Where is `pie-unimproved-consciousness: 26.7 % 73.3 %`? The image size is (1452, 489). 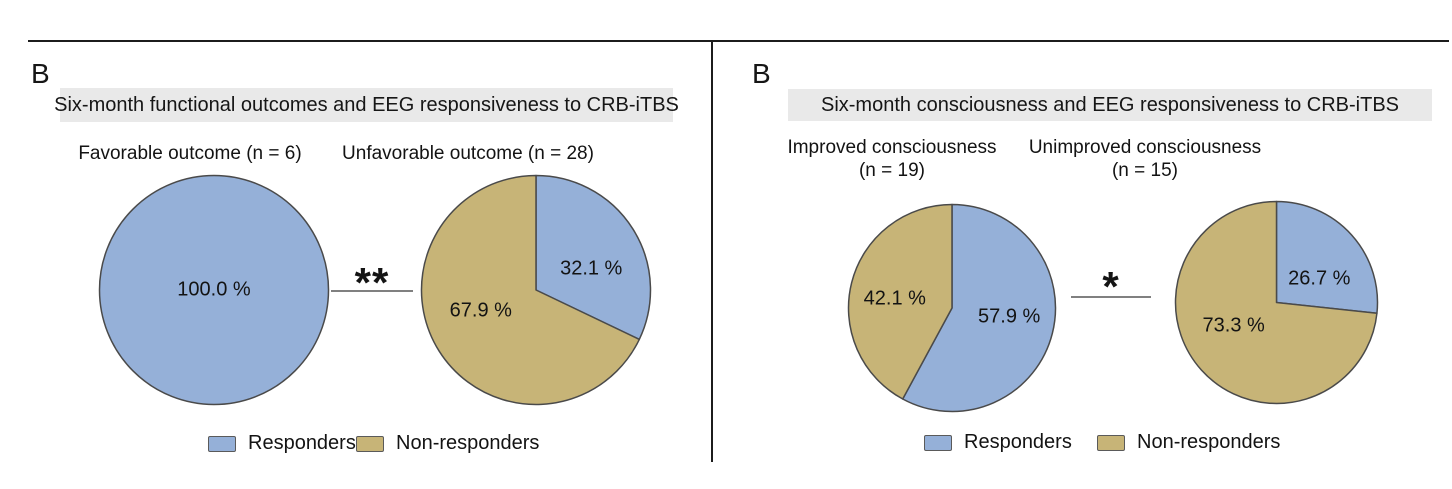
pie-unimproved-consciousness: 26.7 % 73.3 % is located at coordinates (1276, 302).